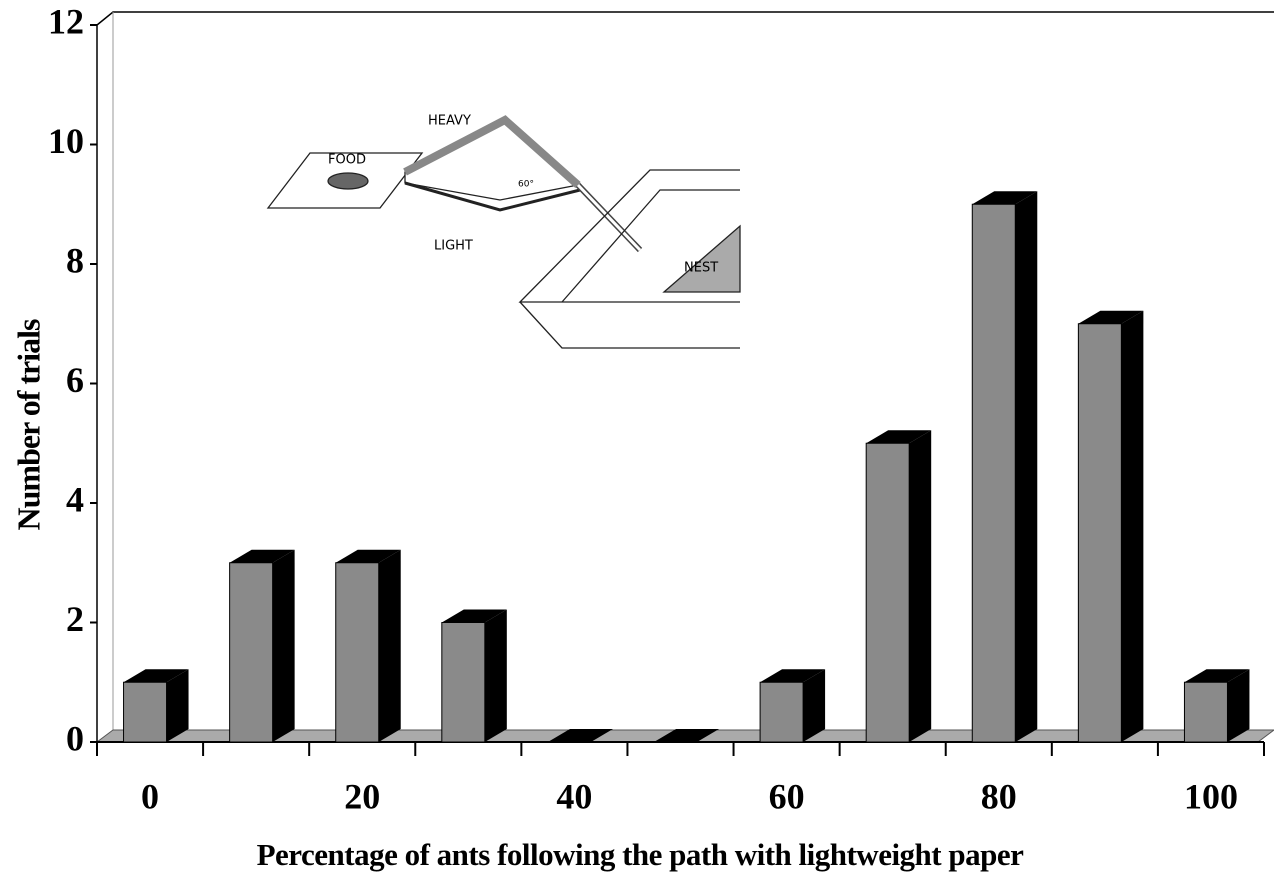  I want to click on y-tick-label: 12, so click(66, 21).